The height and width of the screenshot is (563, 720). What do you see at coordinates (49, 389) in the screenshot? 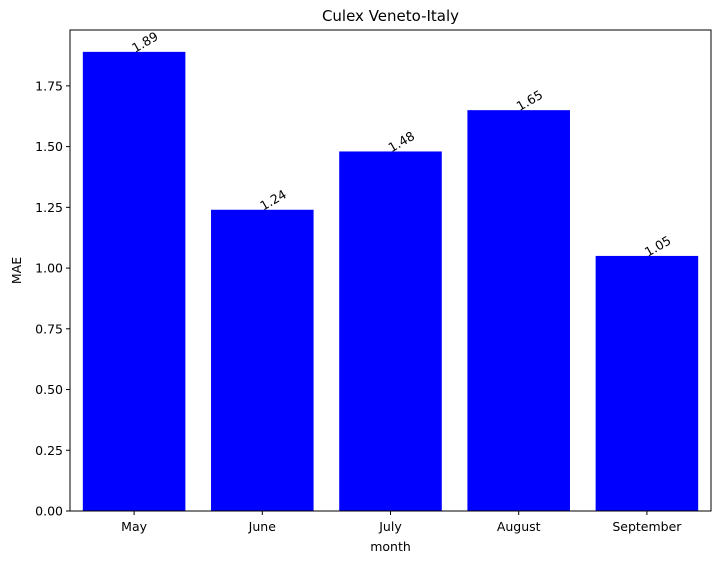
I see `y-tick-label: 0.50` at bounding box center [49, 389].